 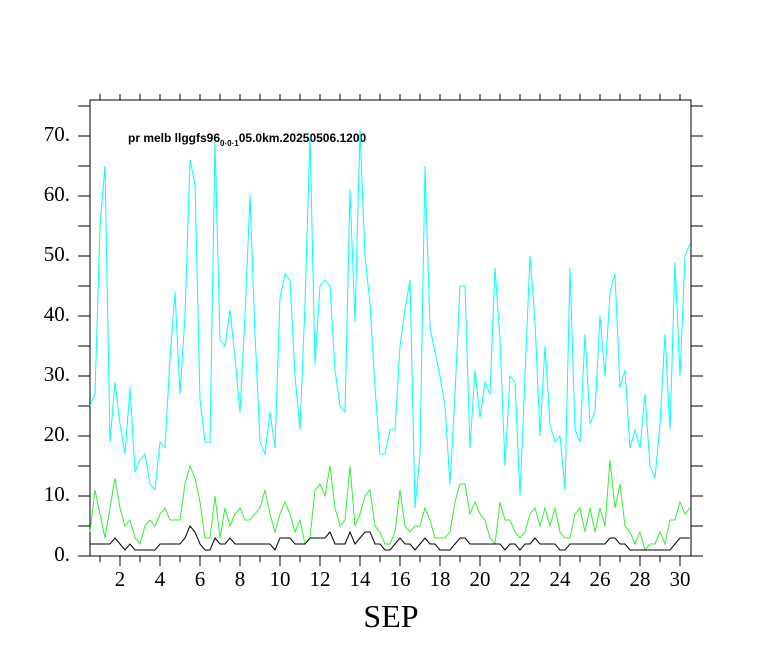 What do you see at coordinates (57, 194) in the screenshot?
I see `y-tick-label: 60.` at bounding box center [57, 194].